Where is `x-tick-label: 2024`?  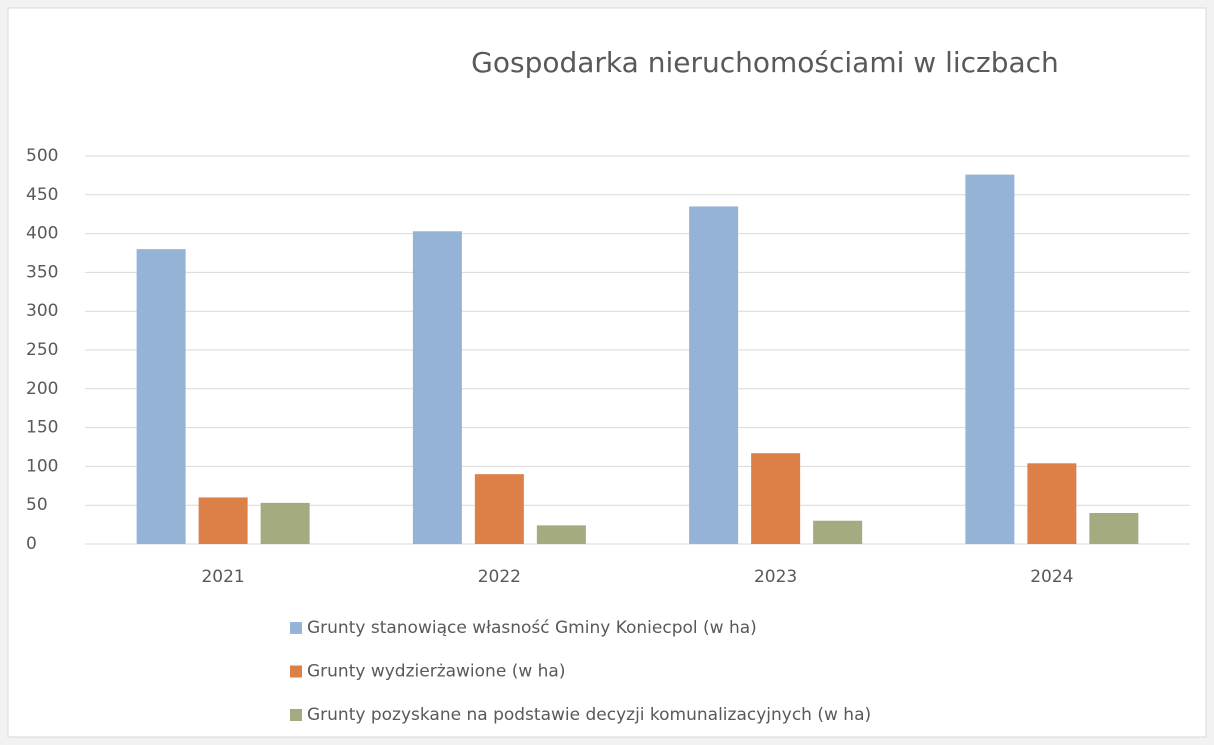
x-tick-label: 2024 is located at coordinates (1051, 577).